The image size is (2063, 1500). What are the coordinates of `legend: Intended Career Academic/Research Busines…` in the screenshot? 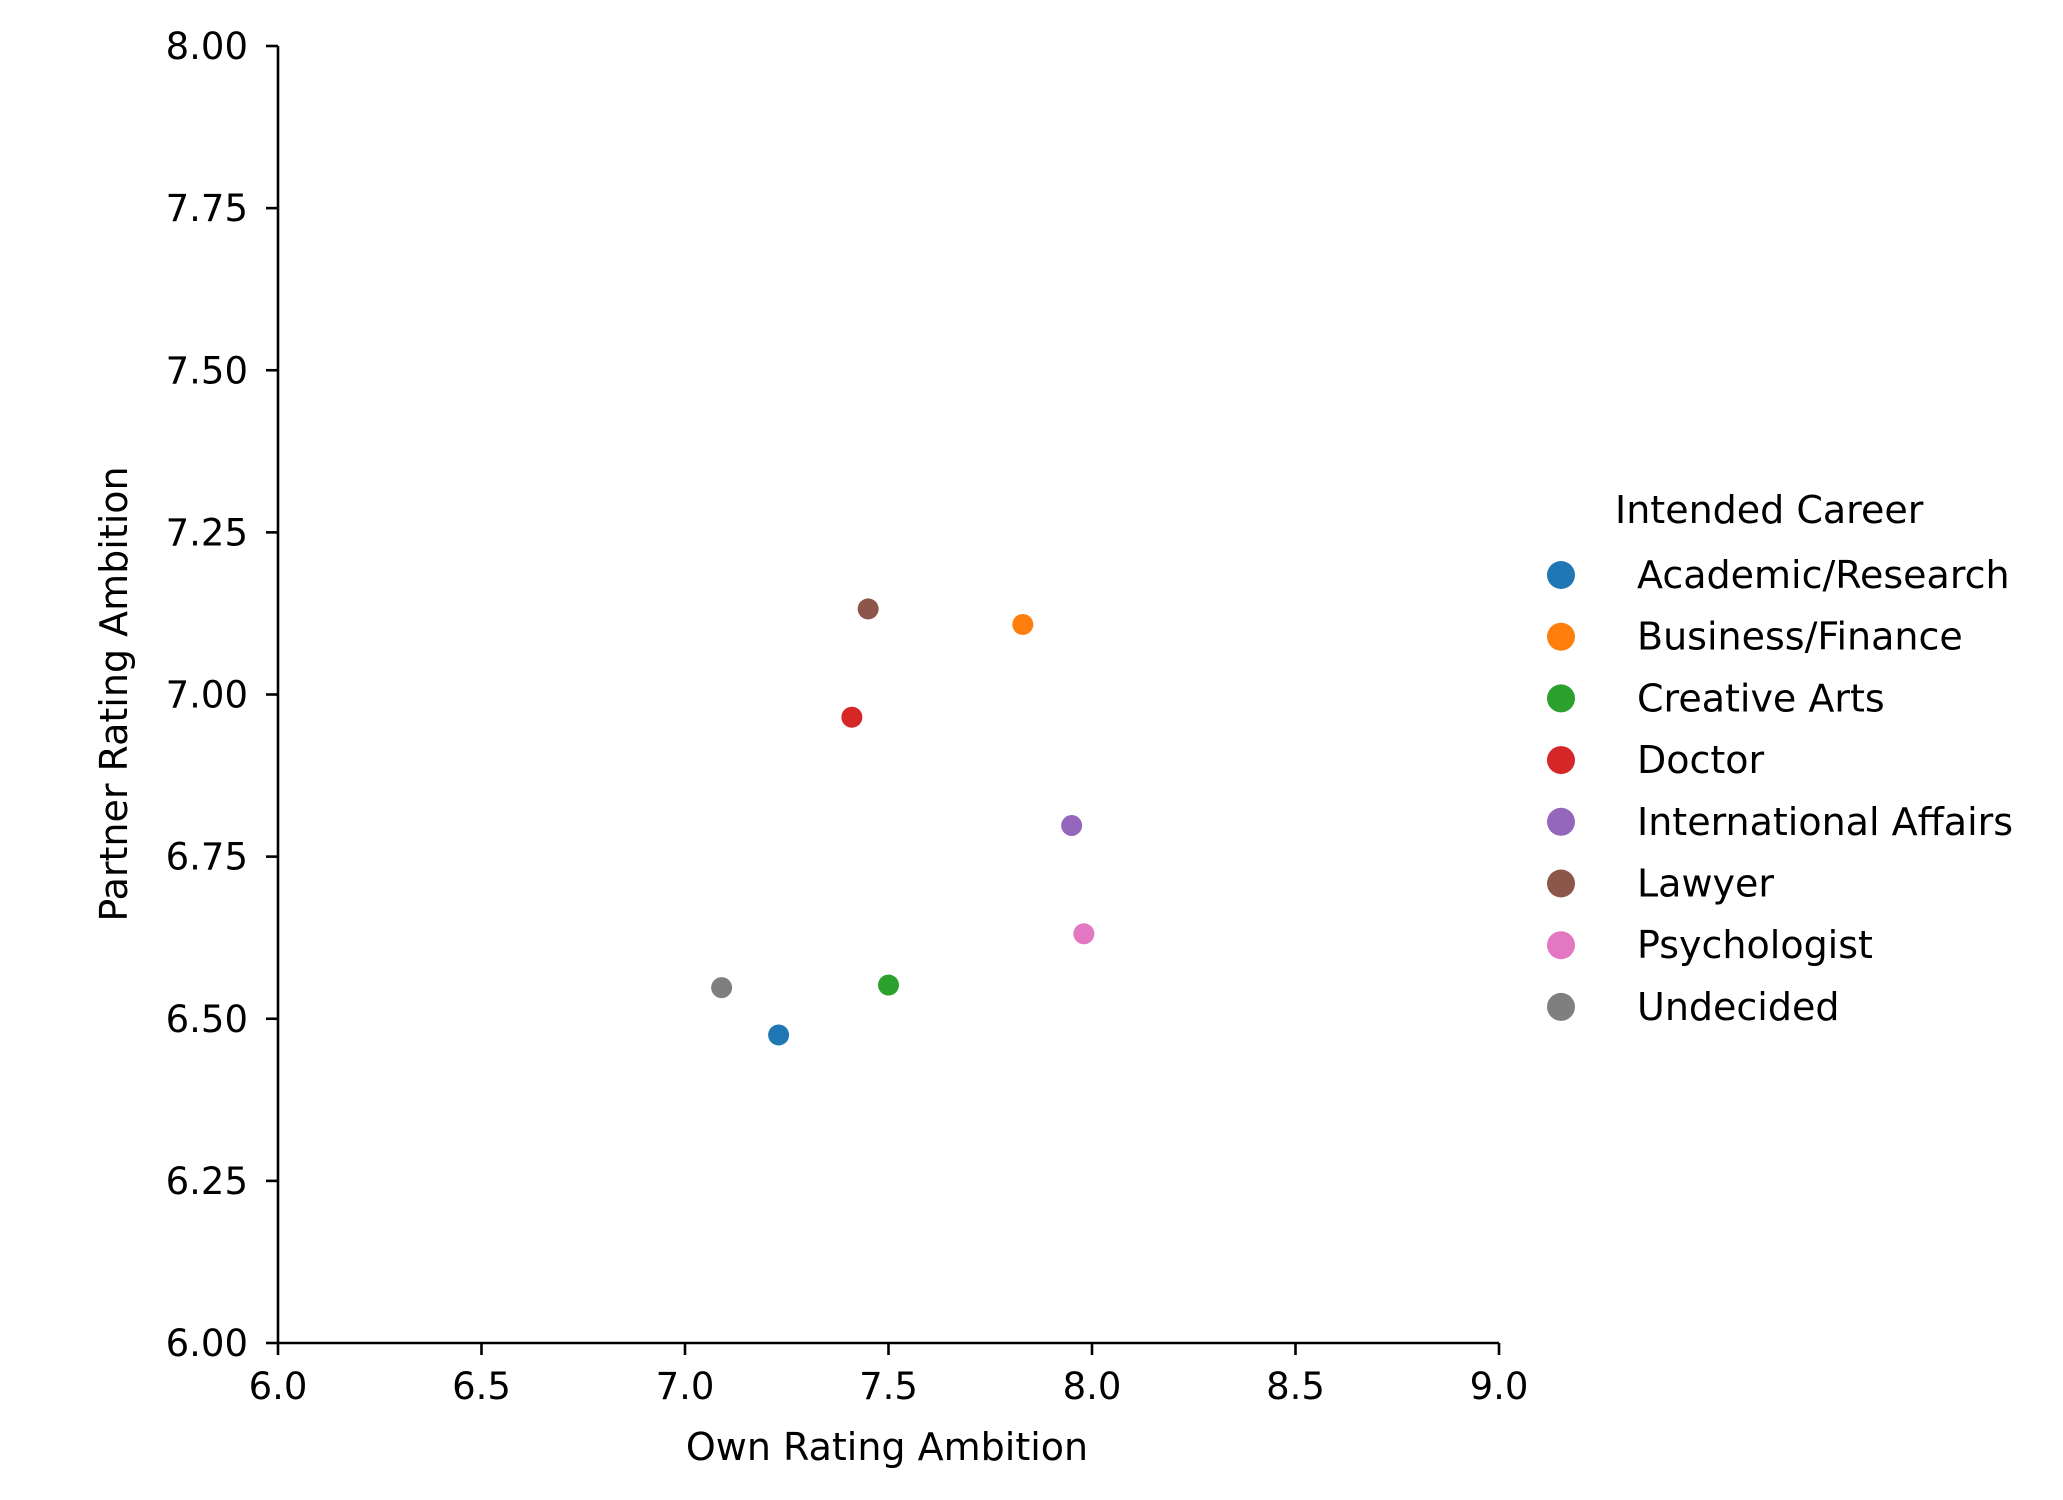 It's located at (1780, 758).